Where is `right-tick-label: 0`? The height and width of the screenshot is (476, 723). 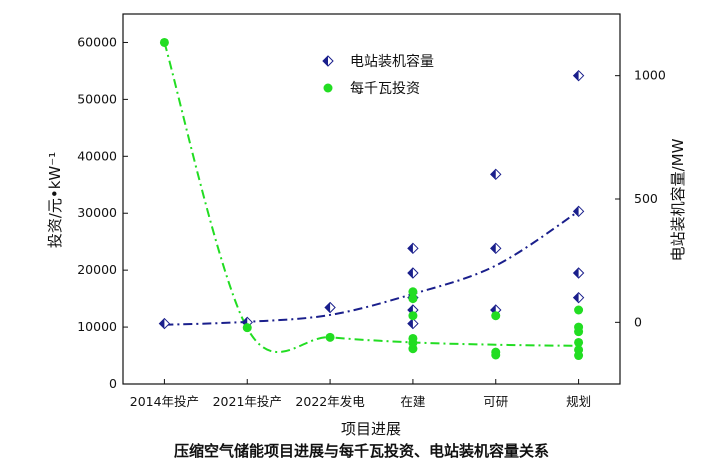
right-tick-label: 0 is located at coordinates (638, 321).